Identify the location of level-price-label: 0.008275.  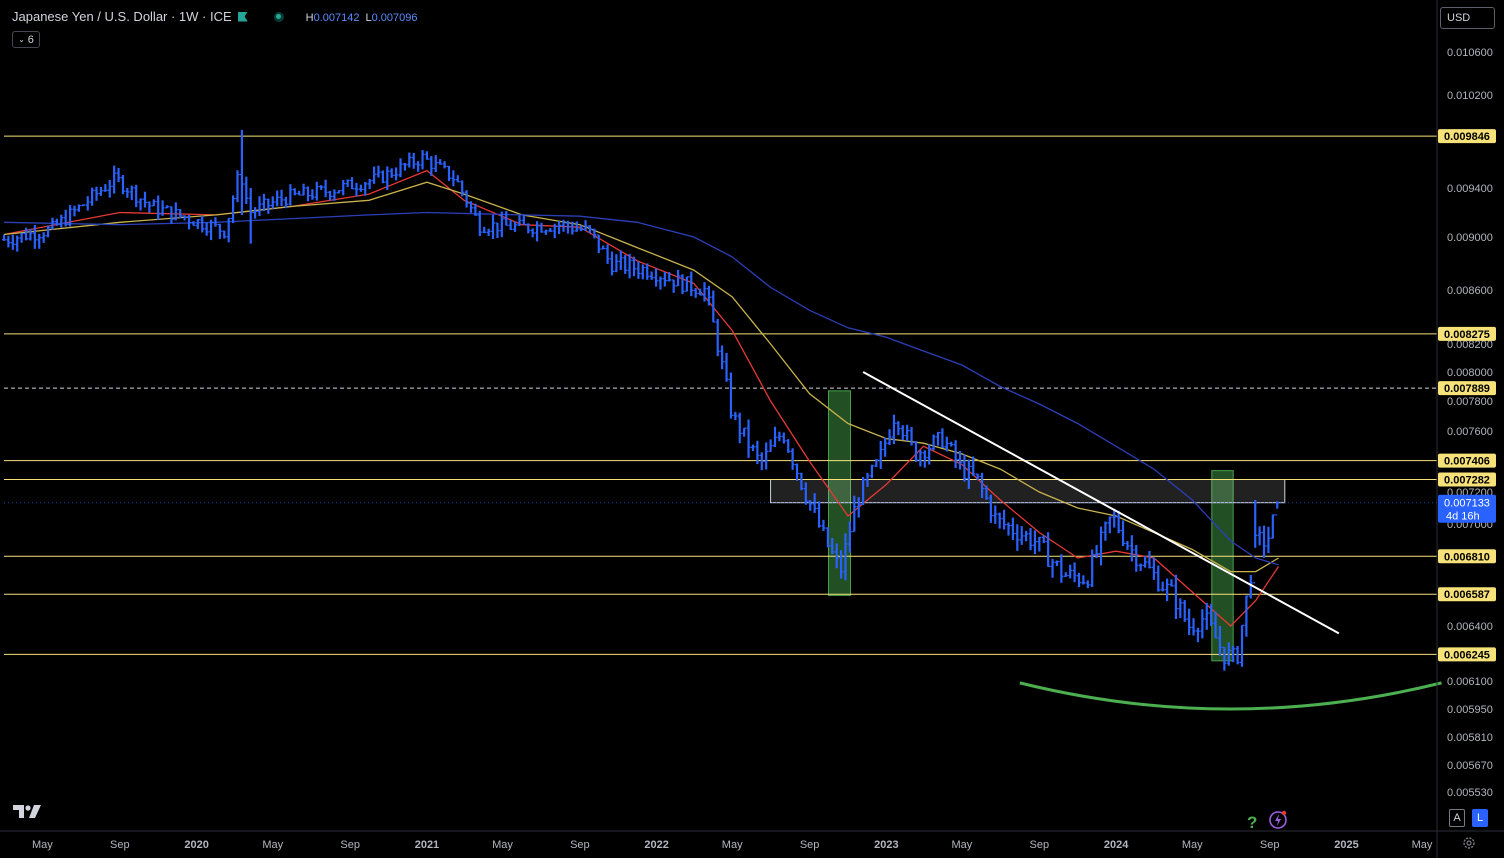
(1467, 335).